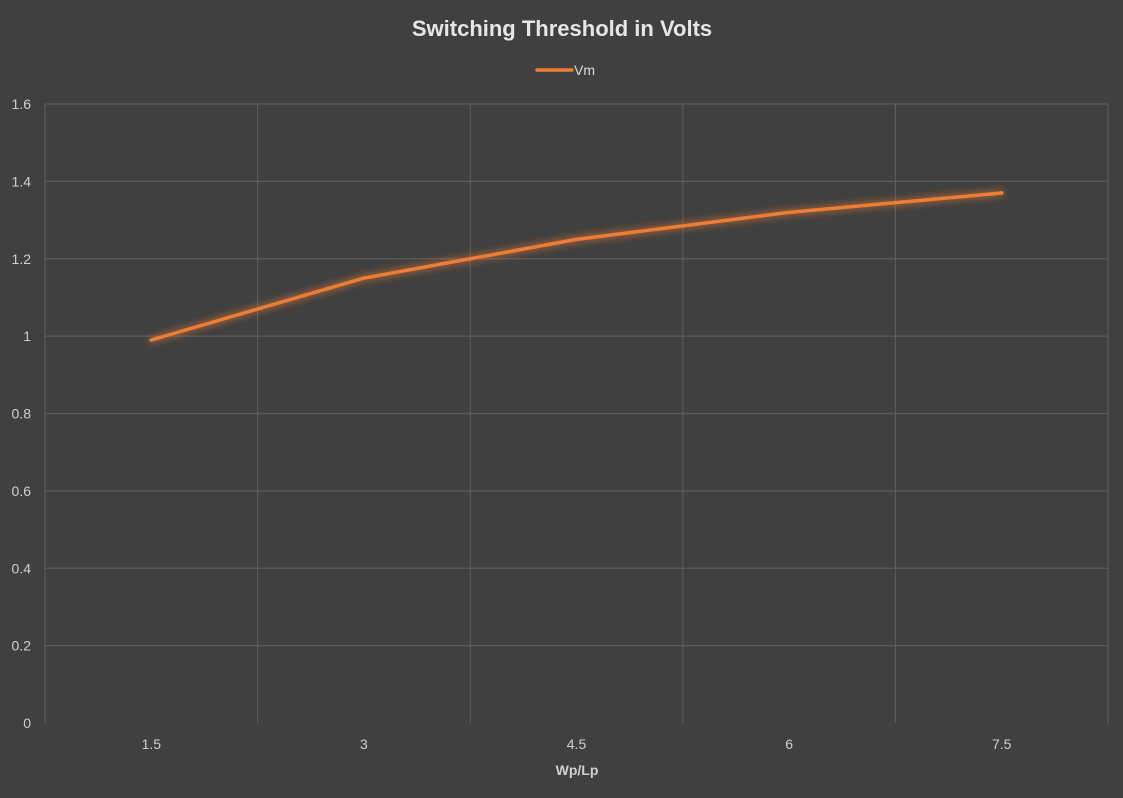 Image resolution: width=1123 pixels, height=798 pixels. I want to click on x-axis-title: Wp/Lp, so click(577, 770).